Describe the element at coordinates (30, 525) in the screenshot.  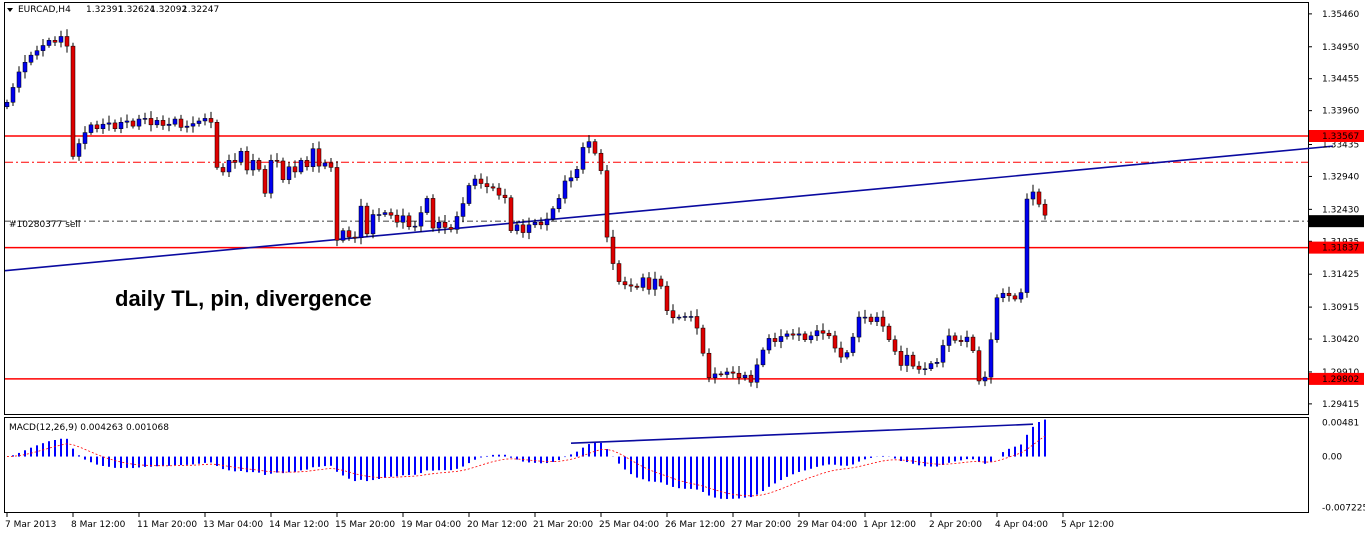
I see `time-tick-label: 7 Mar 2013` at that location.